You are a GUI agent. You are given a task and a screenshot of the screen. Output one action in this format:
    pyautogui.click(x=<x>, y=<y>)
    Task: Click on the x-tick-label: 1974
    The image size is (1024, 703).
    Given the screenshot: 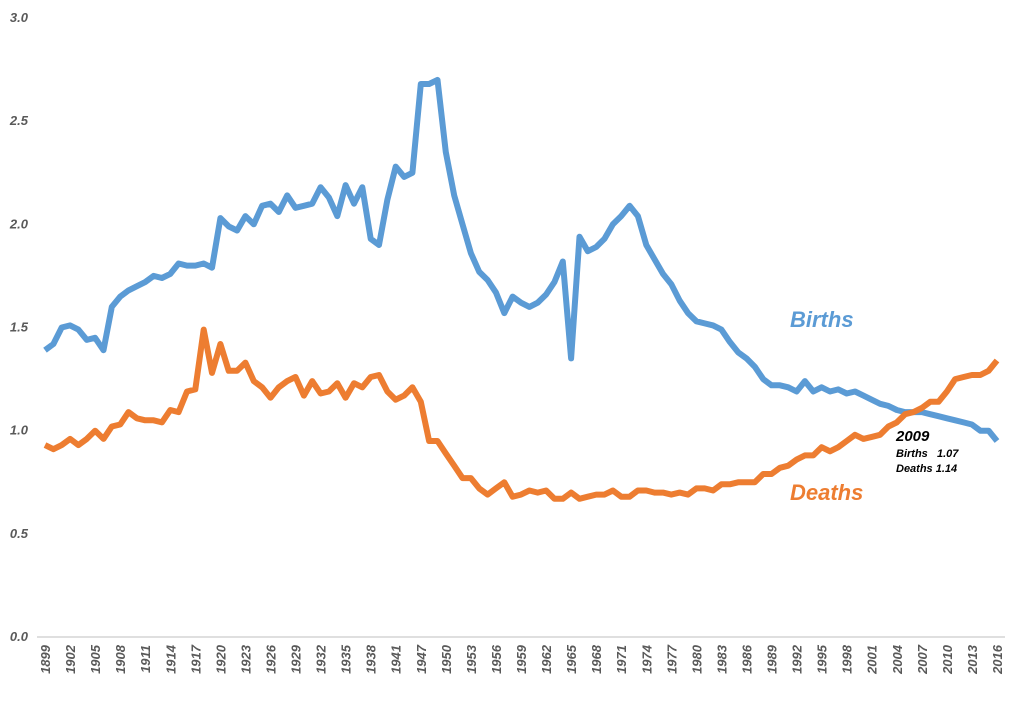 What is the action you would take?
    pyautogui.click(x=646, y=659)
    